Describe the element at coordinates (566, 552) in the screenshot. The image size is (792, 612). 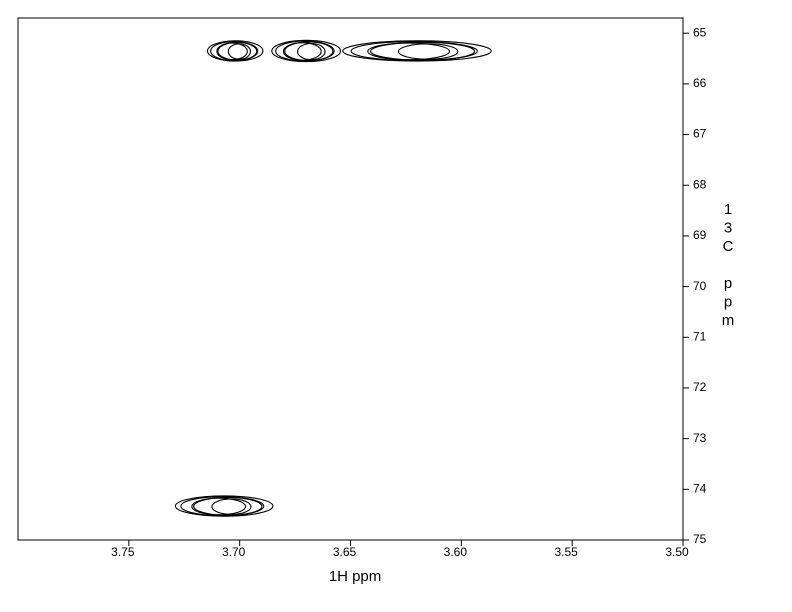
I see `x-tick-label: 3.55` at that location.